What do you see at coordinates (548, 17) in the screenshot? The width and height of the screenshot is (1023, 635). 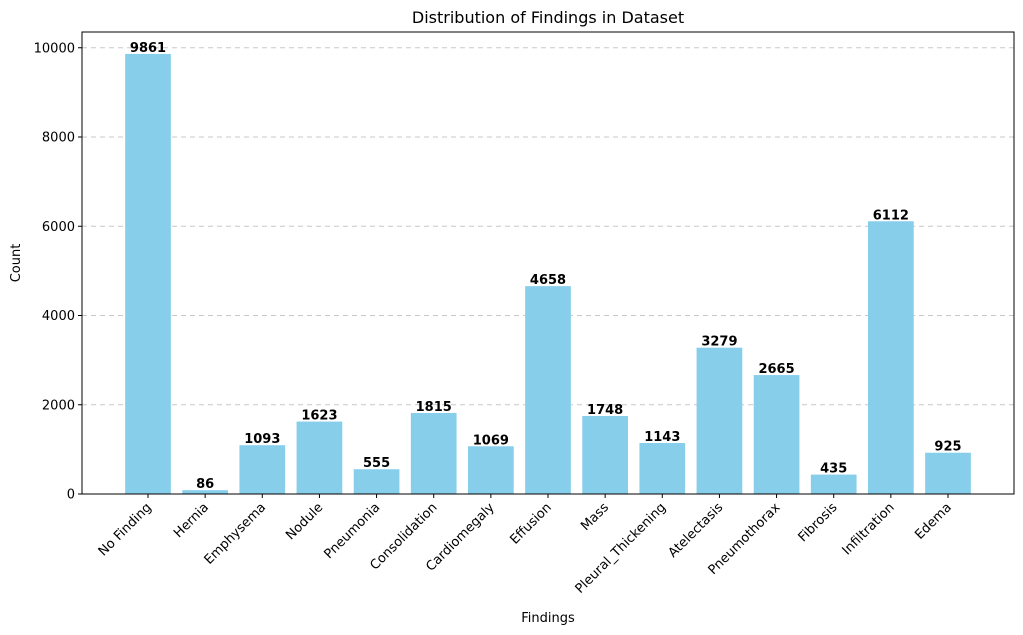 I see `chart-title: Distribution of Findings in Dataset` at bounding box center [548, 17].